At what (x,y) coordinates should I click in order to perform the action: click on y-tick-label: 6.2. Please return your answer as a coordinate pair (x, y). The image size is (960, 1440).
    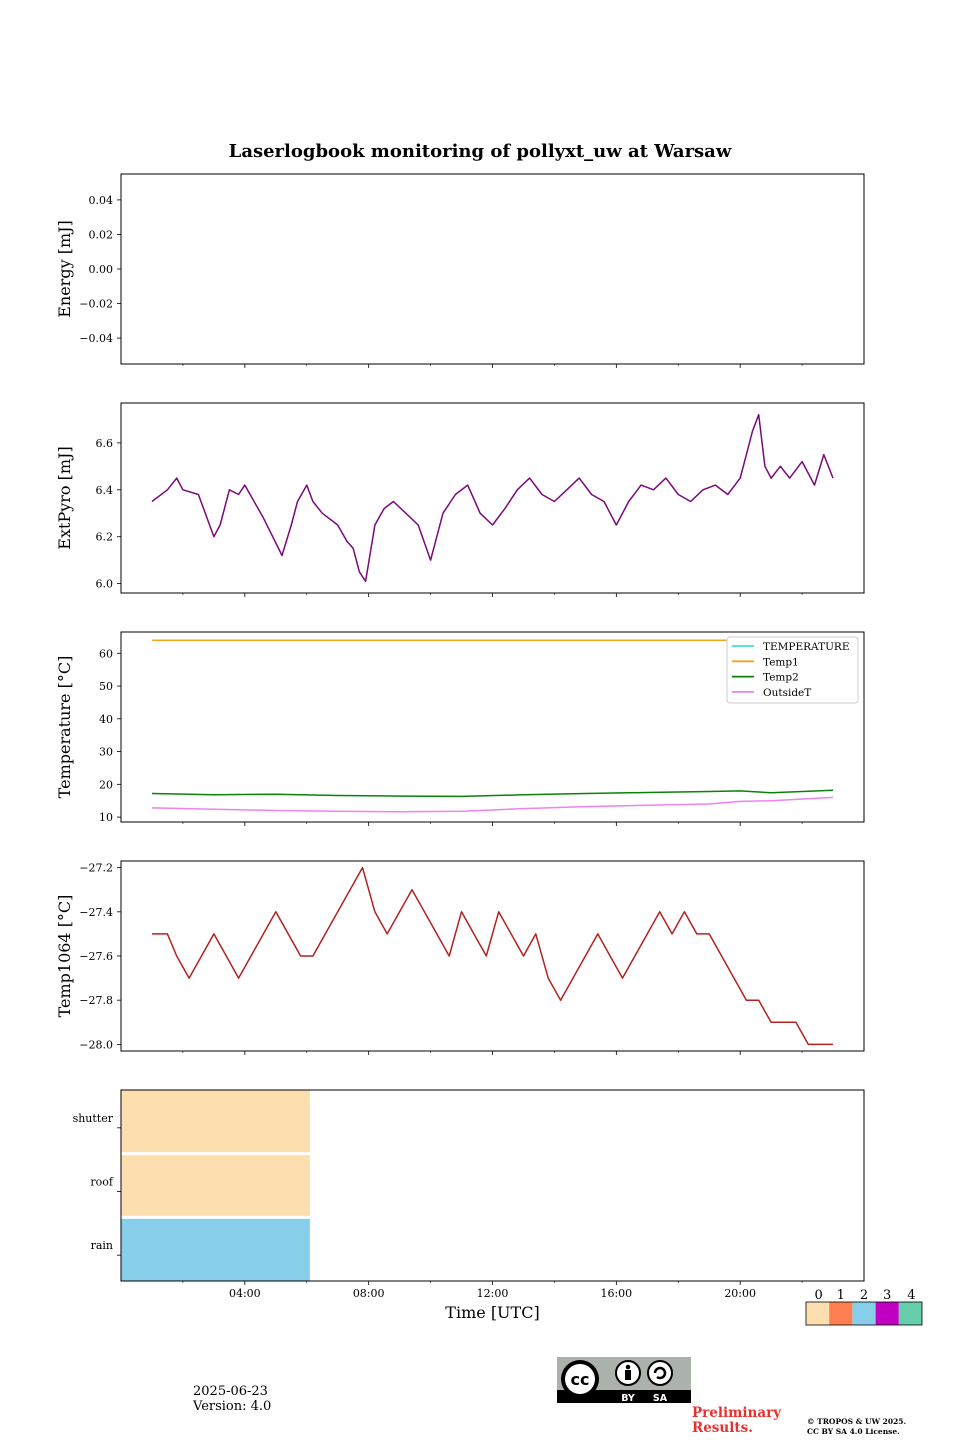
    Looking at the image, I should click on (105, 537).